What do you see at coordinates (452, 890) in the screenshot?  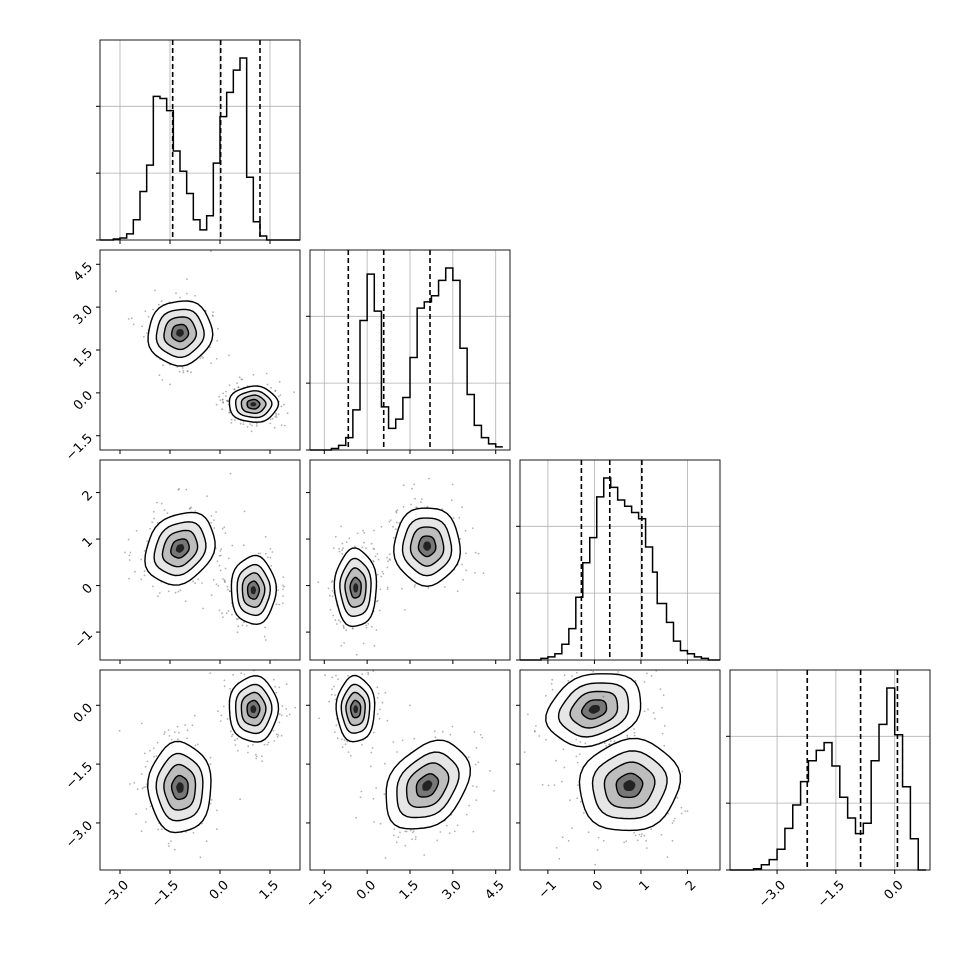 I see `x-tick-label: 3.0` at bounding box center [452, 890].